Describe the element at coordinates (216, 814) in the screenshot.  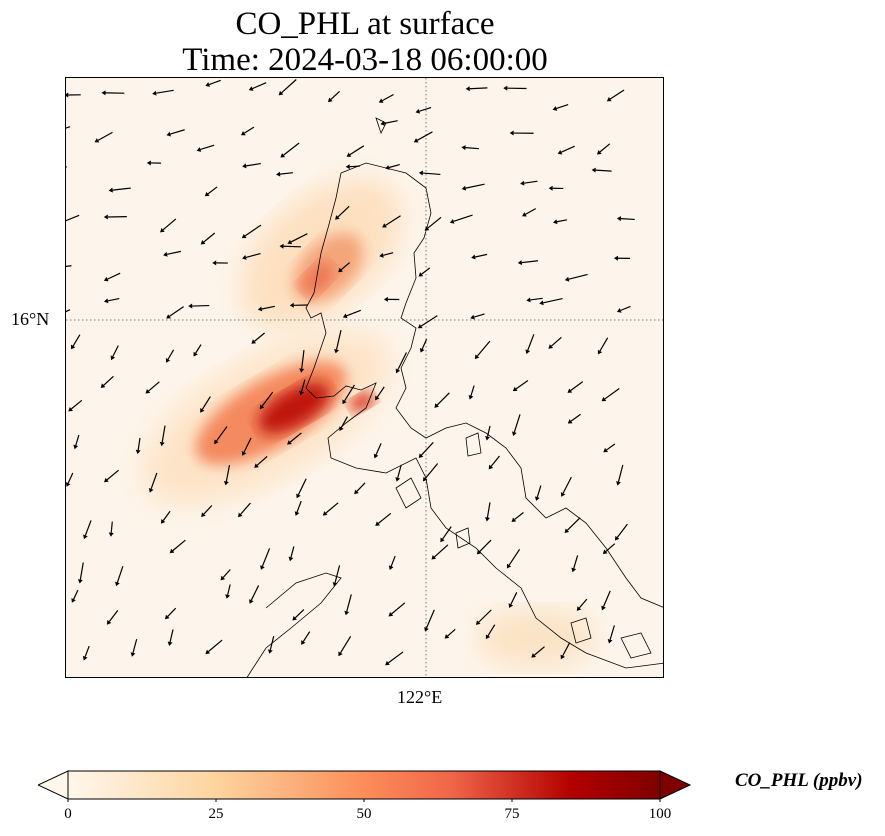
I see `colorbar-tick-25: 25` at that location.